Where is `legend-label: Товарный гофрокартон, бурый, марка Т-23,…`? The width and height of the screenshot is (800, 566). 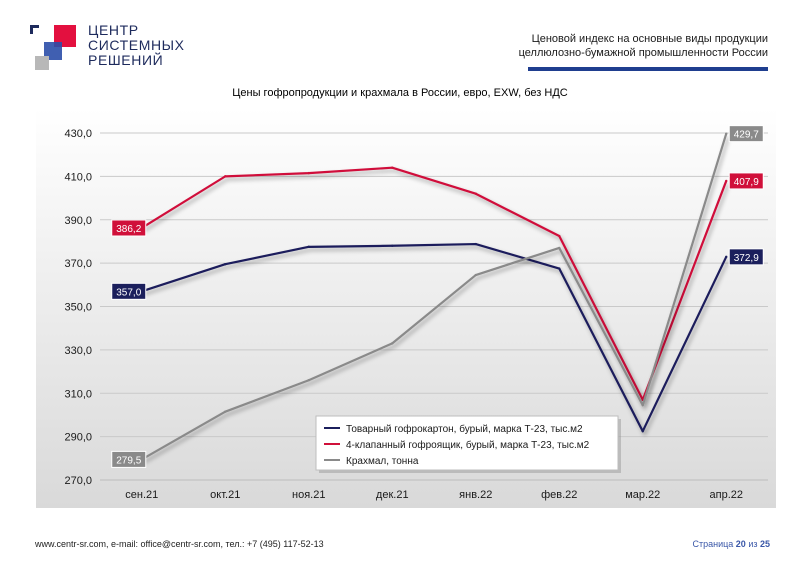 legend-label: Товарный гофрокартон, бурый, марка Т-23,… is located at coordinates (464, 429).